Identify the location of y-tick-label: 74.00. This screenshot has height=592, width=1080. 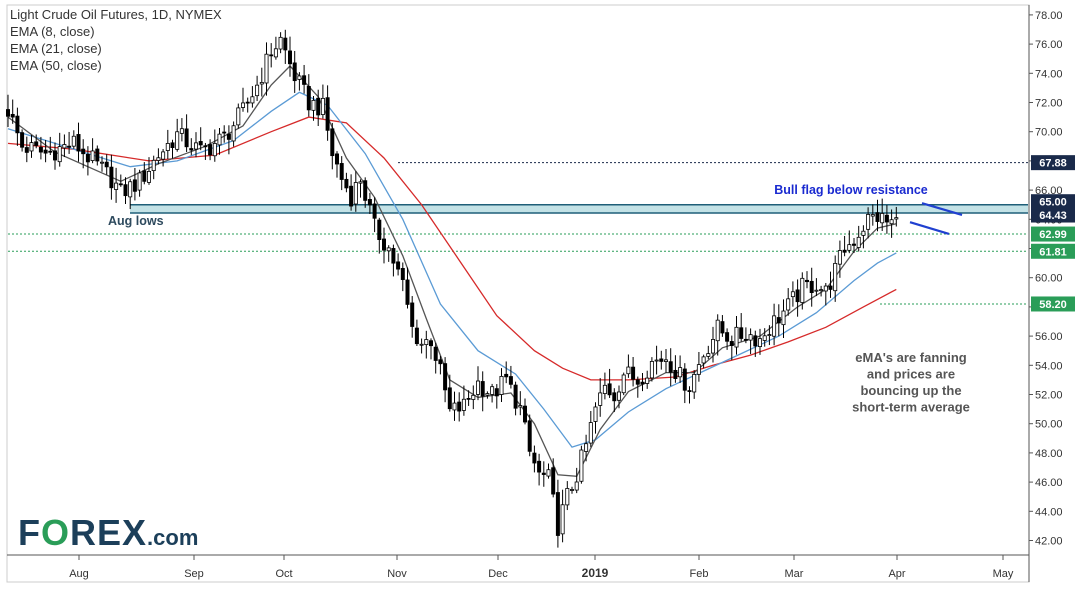
(1049, 74).